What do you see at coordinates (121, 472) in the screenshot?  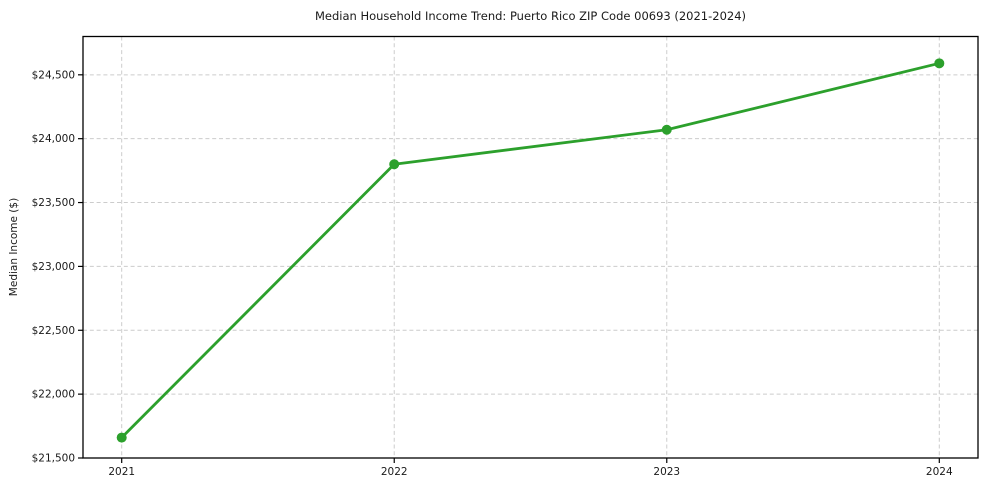 I see `x-tick-label: 2021` at bounding box center [121, 472].